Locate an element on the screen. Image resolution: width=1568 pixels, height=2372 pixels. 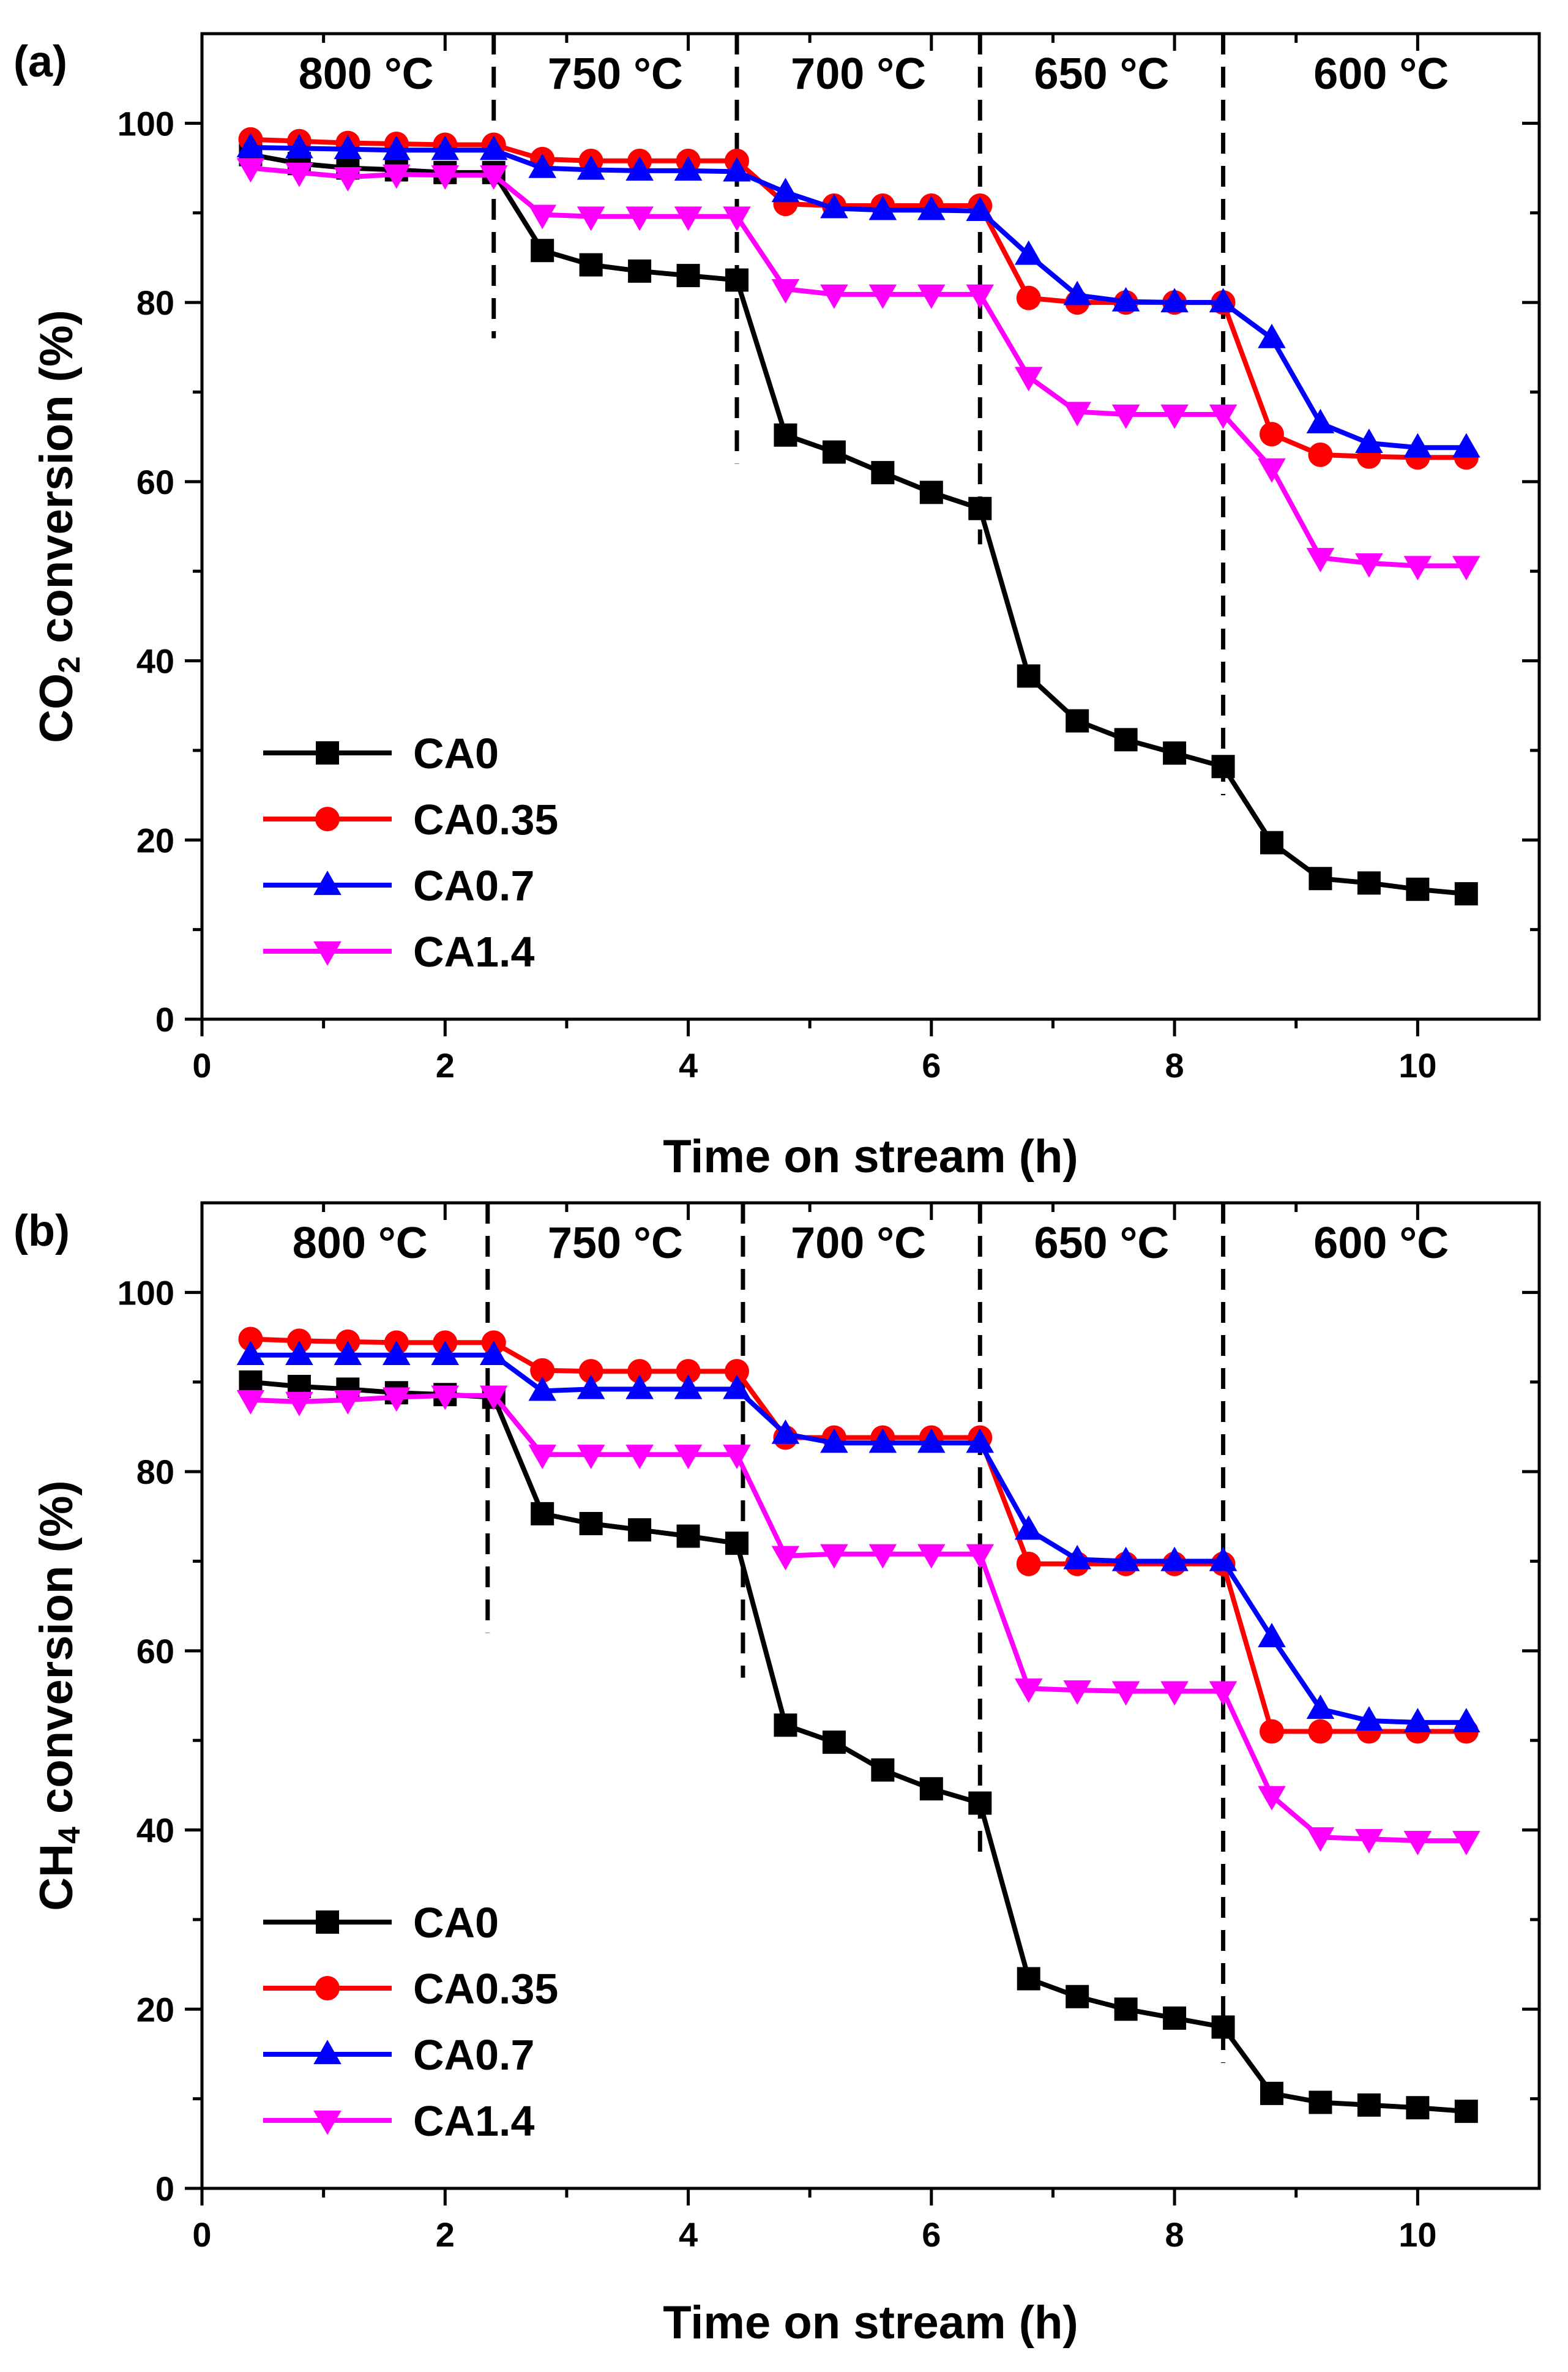
panel-label: (b) is located at coordinates (41, 1231).